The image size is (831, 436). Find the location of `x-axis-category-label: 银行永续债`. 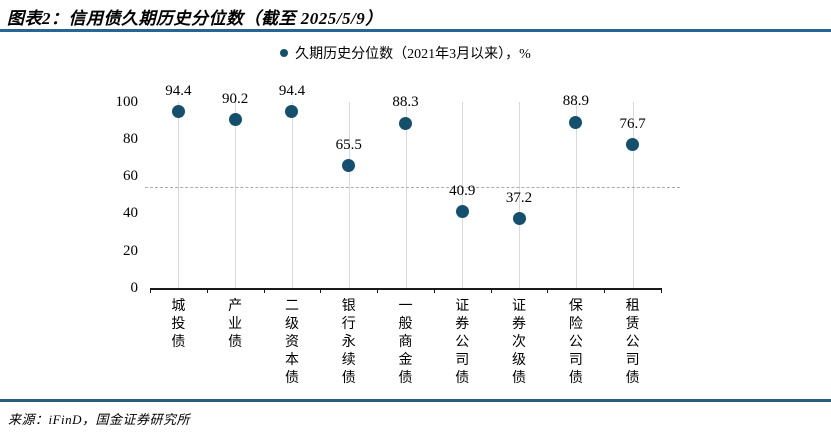

x-axis-category-label: 银行永续债 is located at coordinates (348, 342).